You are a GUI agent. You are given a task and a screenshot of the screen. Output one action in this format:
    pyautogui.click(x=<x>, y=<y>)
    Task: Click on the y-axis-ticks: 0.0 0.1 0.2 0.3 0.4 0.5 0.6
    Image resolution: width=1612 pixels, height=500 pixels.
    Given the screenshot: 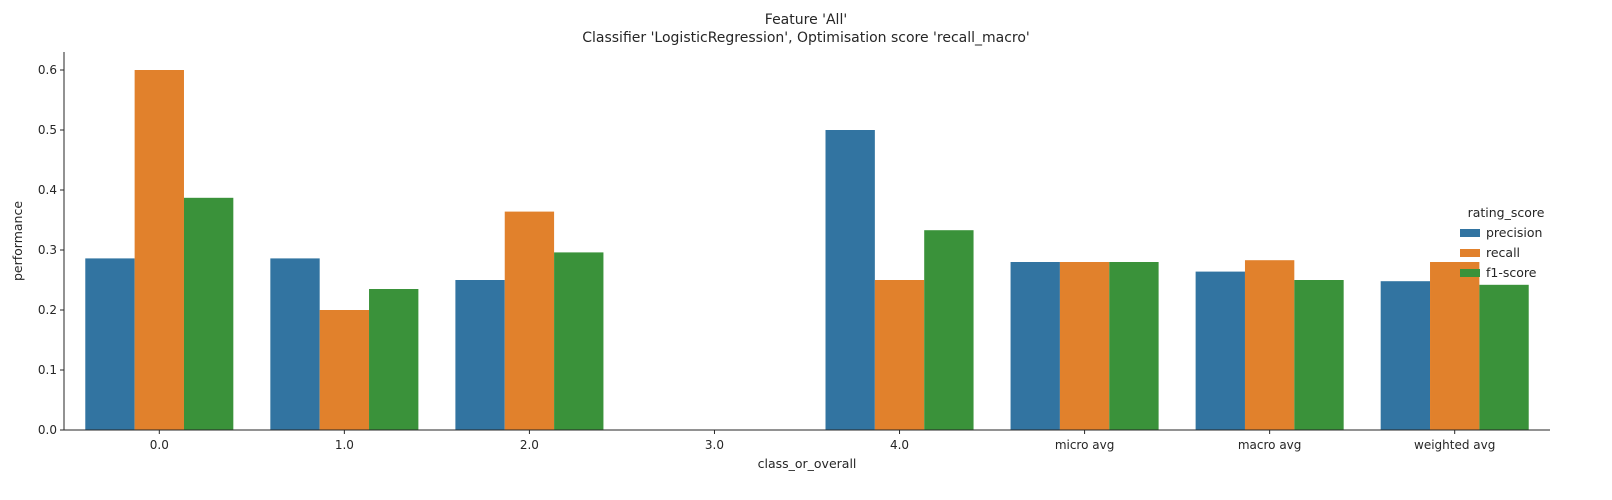 What is the action you would take?
    pyautogui.click(x=51, y=250)
    